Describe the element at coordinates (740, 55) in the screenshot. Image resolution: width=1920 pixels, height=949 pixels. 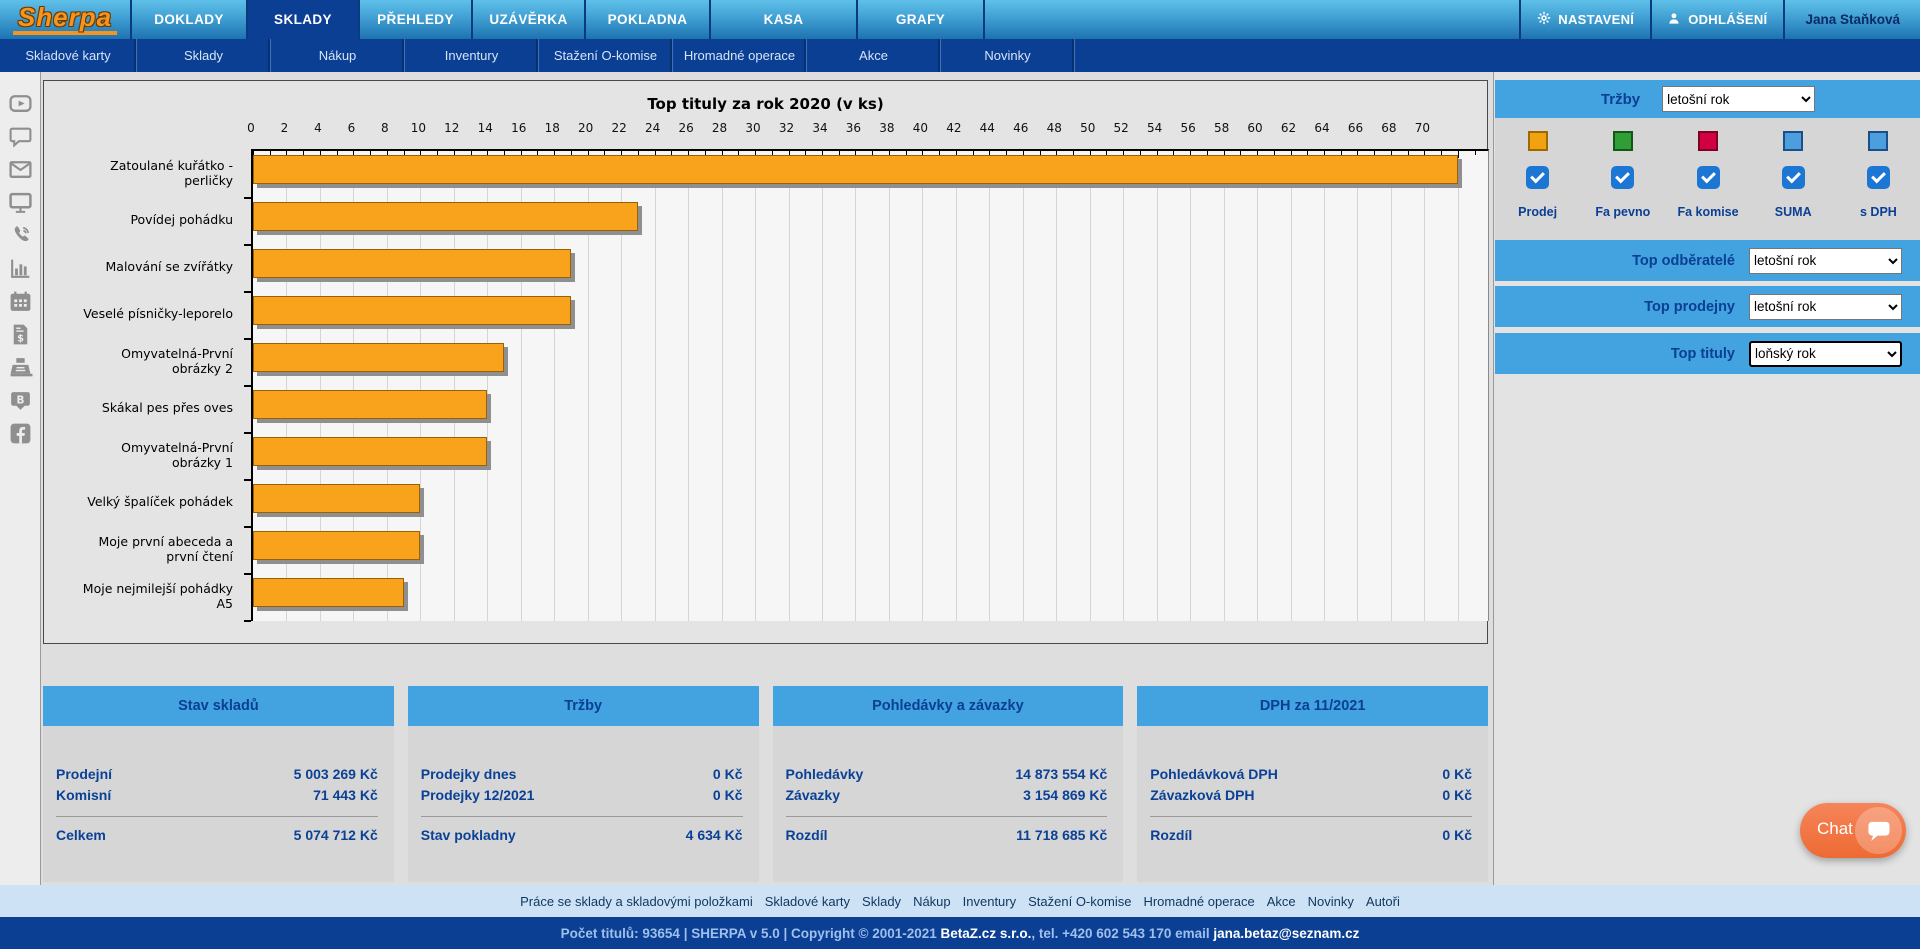
I see `subnav-item-hromadne-operace: Hromadné operace` at that location.